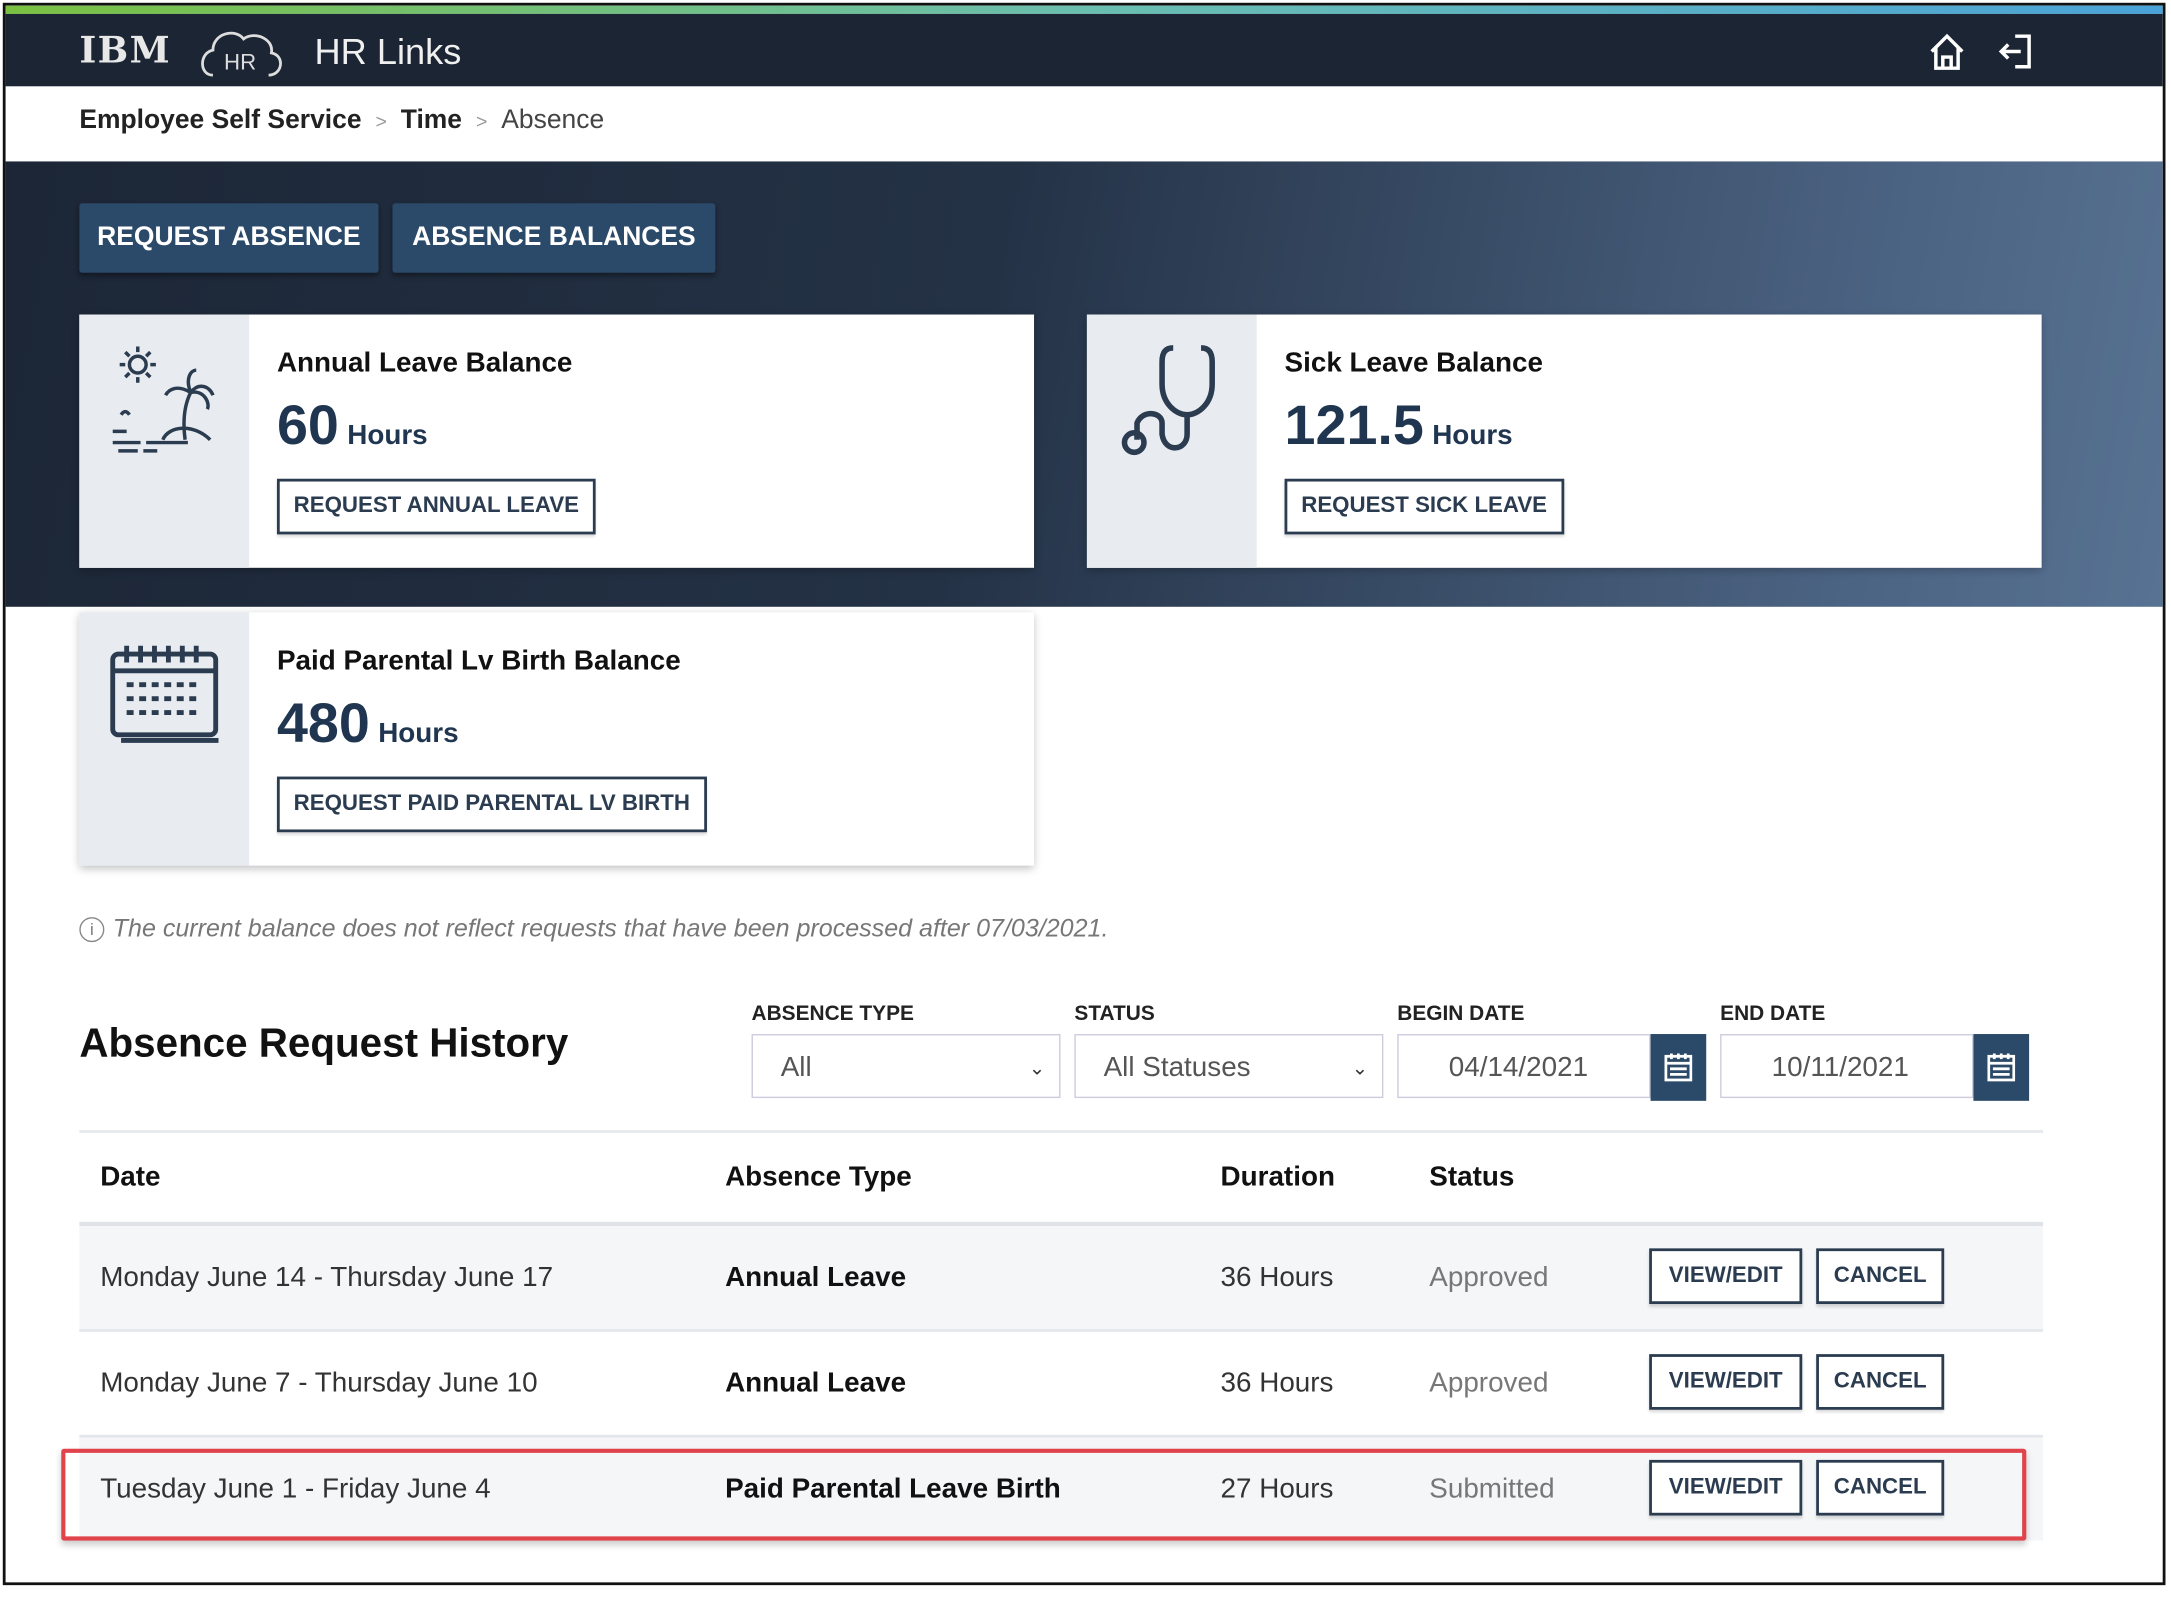 This screenshot has height=1610, width=2171. Describe the element at coordinates (424, 363) in the screenshot. I see `card-title: Annual Leave Balance` at that location.